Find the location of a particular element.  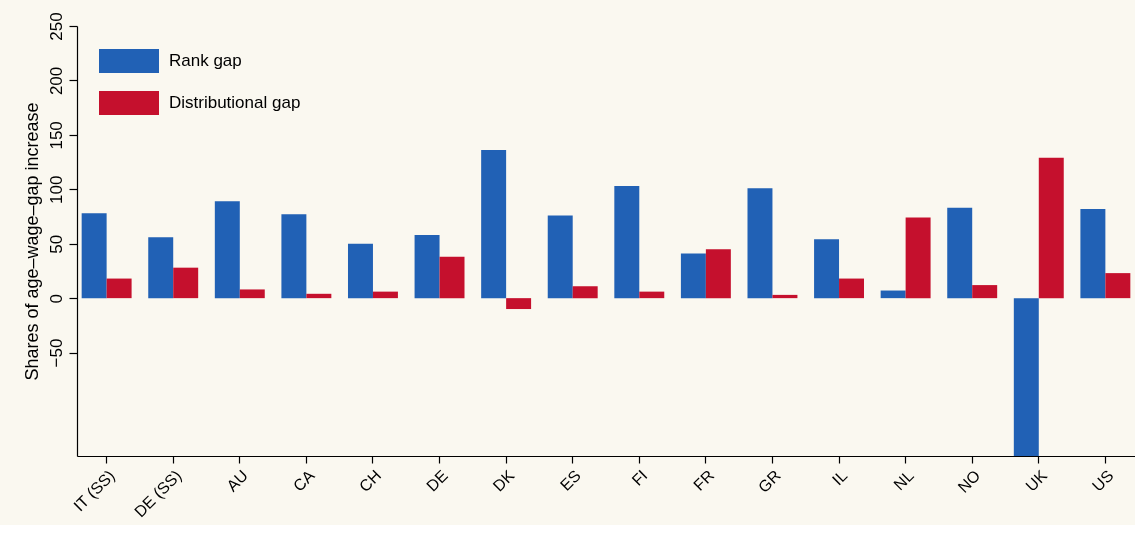

x-tick-label: FR is located at coordinates (704, 480).